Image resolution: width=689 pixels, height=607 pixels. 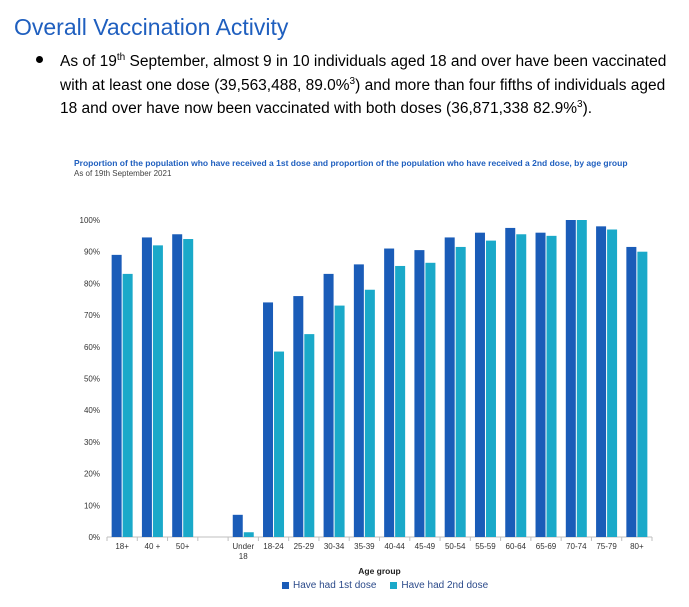 I want to click on x-tick-label: 40 +, so click(x=153, y=546).